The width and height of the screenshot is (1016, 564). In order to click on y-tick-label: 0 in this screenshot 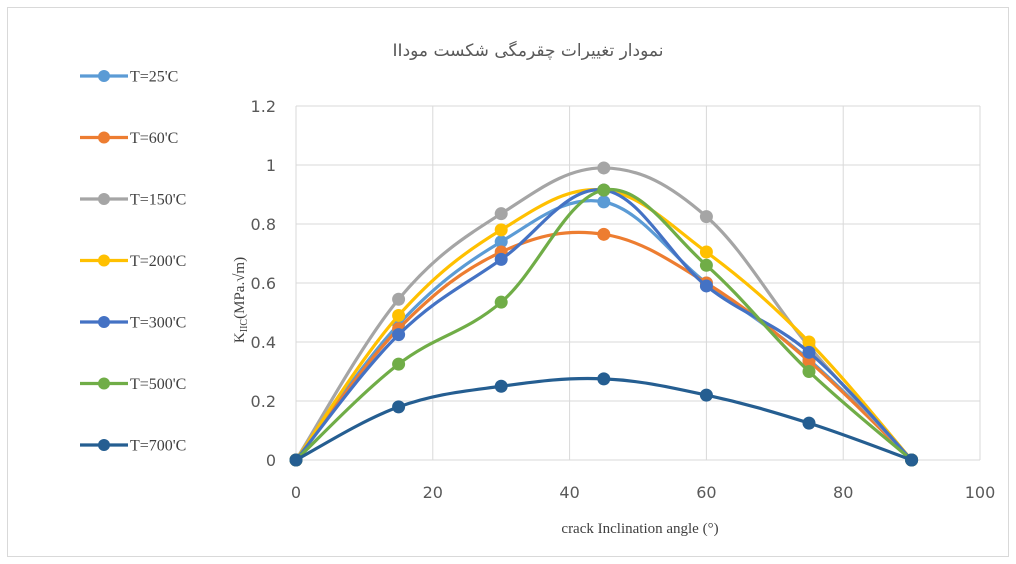, I will do `click(271, 460)`.